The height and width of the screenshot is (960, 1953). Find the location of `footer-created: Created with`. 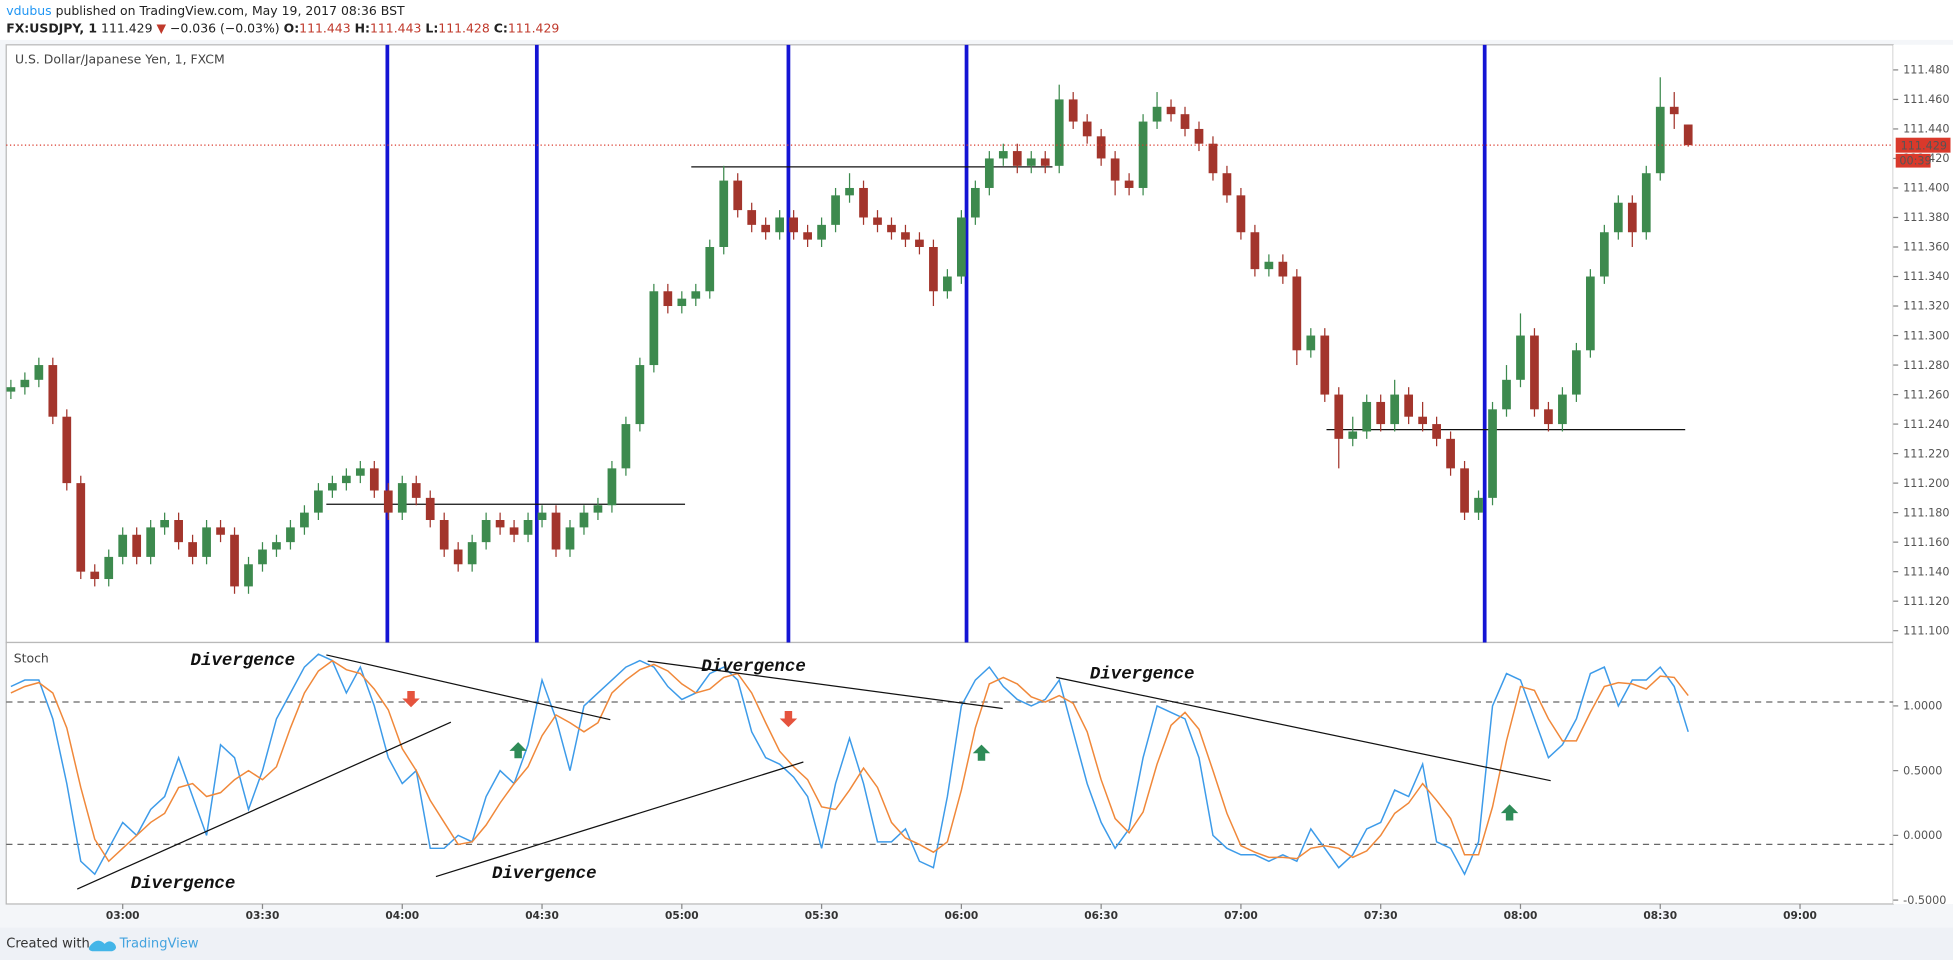

footer-created: Created with is located at coordinates (48, 944).